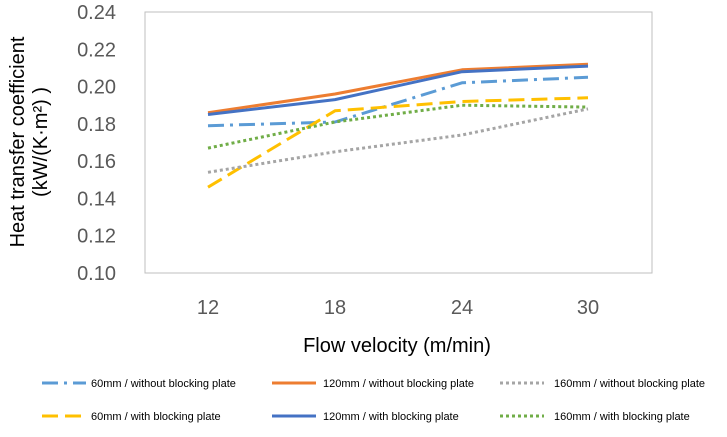 The image size is (727, 437). I want to click on y-tick-label: 0.10, so click(96, 274).